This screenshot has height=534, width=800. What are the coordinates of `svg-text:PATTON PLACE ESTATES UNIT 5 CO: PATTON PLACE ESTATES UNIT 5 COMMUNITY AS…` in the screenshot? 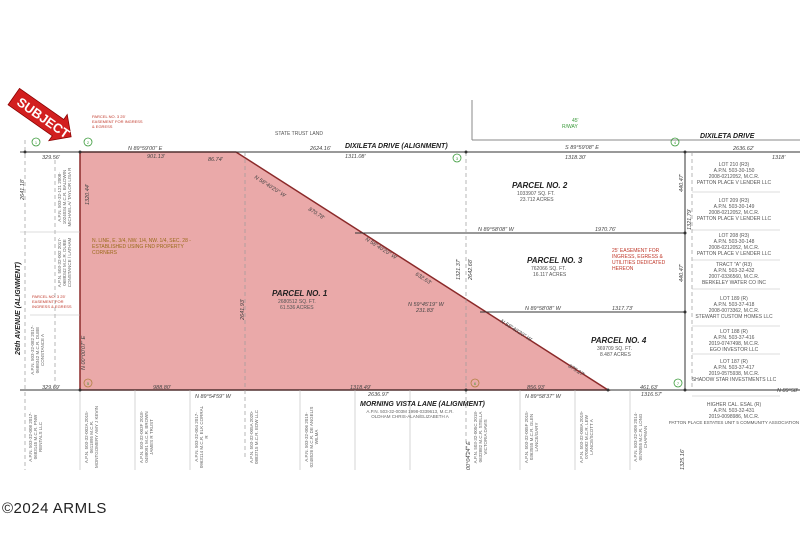 It's located at (734, 422).